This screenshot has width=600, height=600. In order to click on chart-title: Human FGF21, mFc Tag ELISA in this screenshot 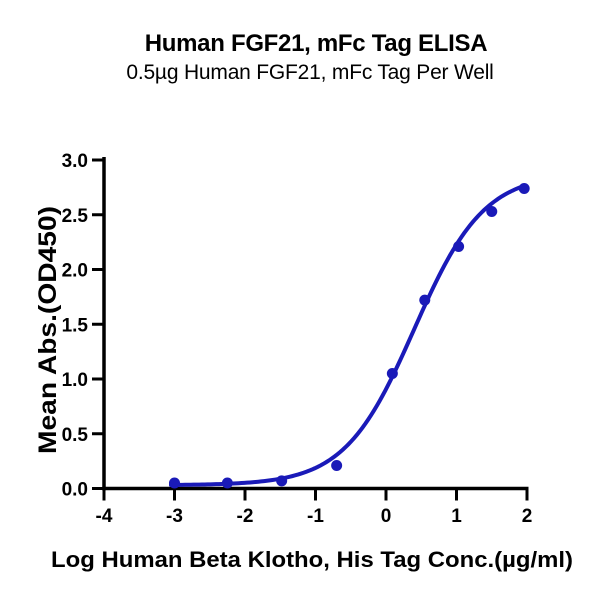, I will do `click(316, 43)`.